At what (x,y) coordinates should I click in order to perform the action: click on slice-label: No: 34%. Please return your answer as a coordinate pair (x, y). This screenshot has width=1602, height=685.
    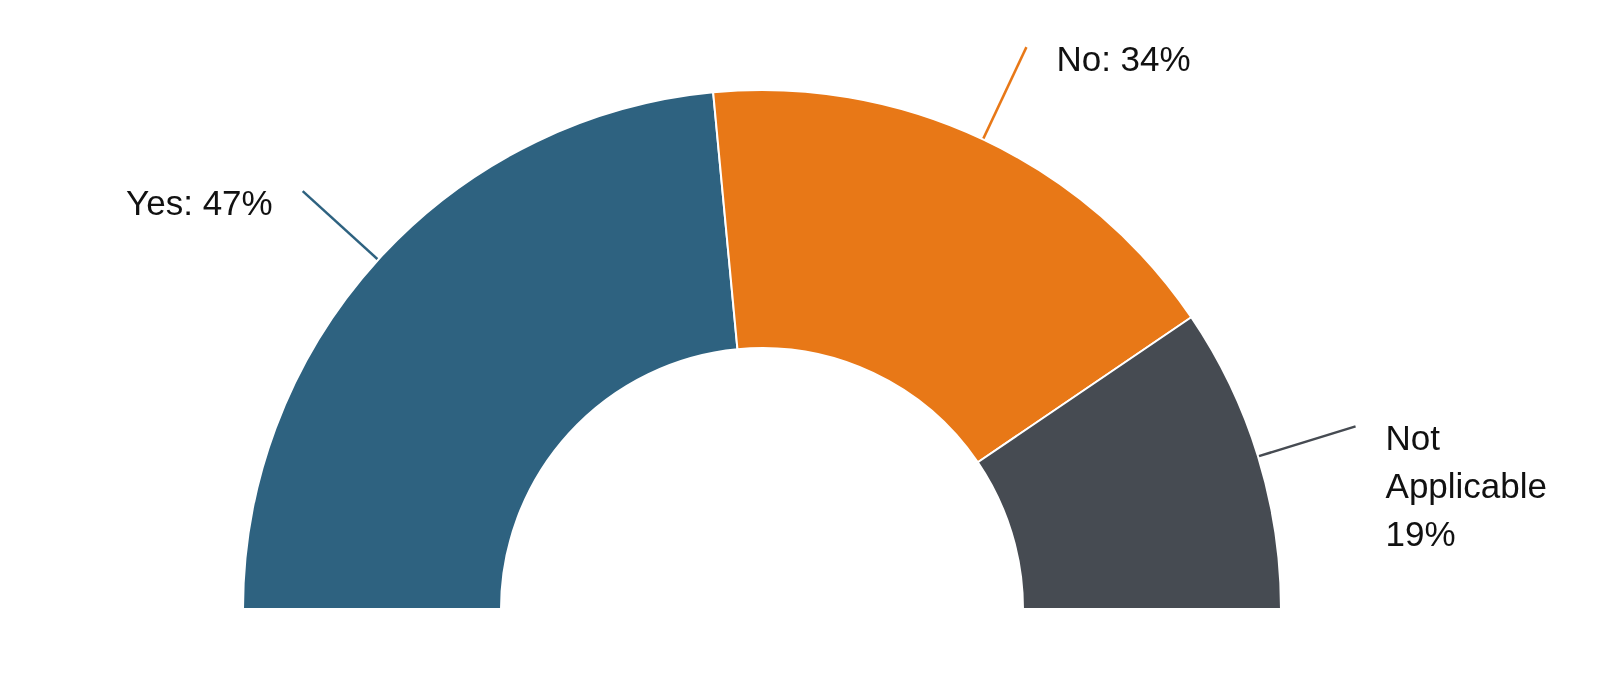
    Looking at the image, I should click on (1123, 58).